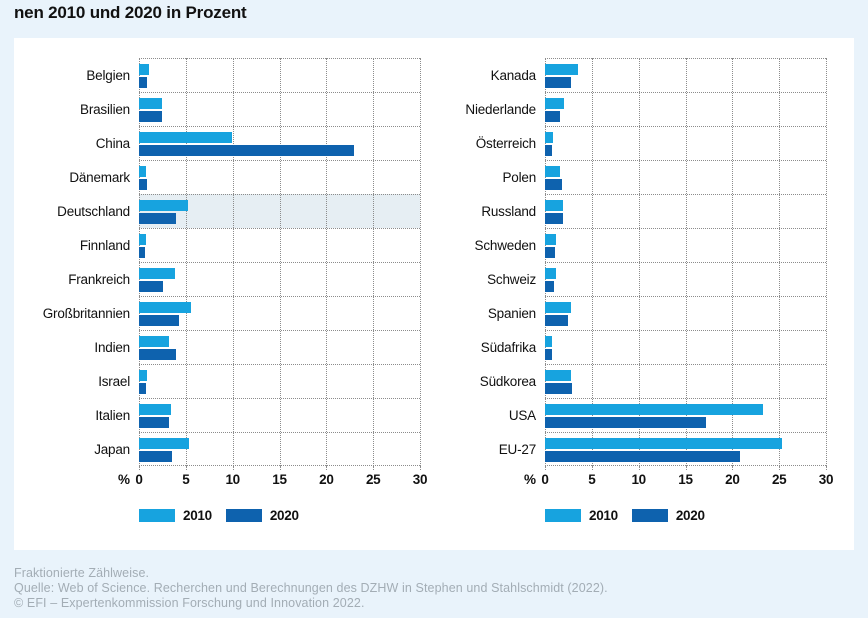 The height and width of the screenshot is (618, 868). Describe the element at coordinates (143, 82) in the screenshot. I see `bar-2020-belgien` at that location.